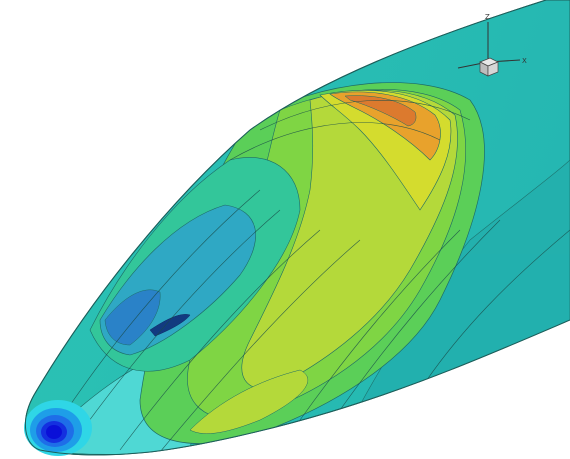 This screenshot has height=459, width=570. Describe the element at coordinates (380, 111) in the screenshot. I see `contour-band-darkorange` at that location.